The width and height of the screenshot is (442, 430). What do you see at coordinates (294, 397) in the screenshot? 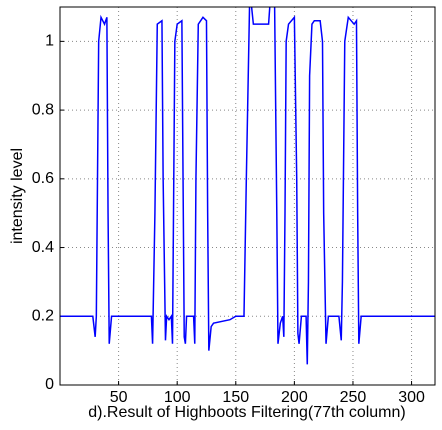
I see `x-tick-label: 200` at bounding box center [294, 397].